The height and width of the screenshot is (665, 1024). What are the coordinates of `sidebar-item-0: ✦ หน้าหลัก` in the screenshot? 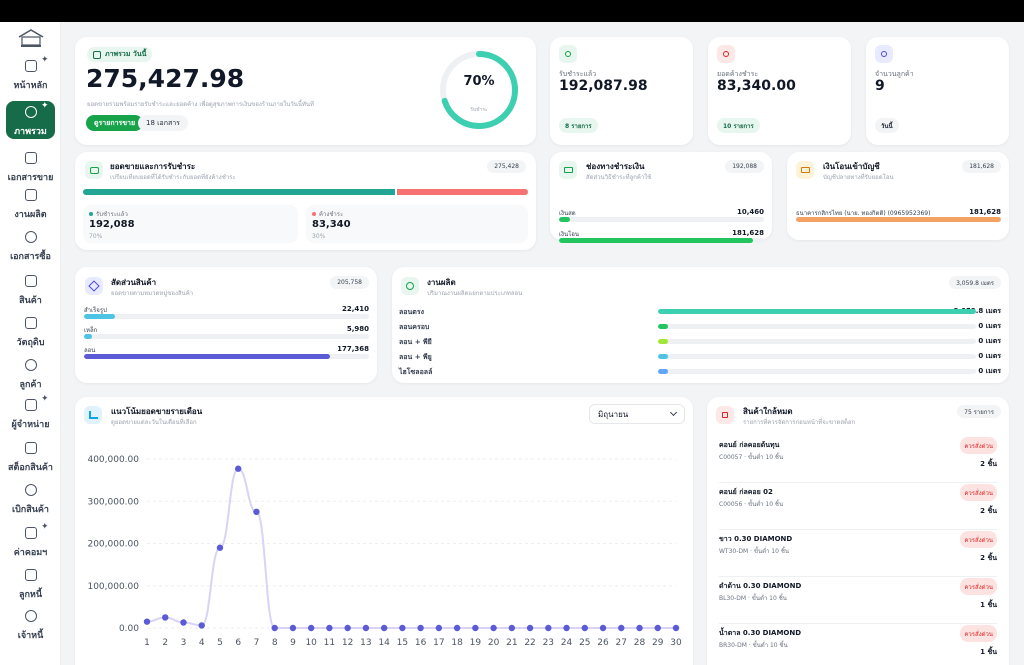 It's located at (30, 74).